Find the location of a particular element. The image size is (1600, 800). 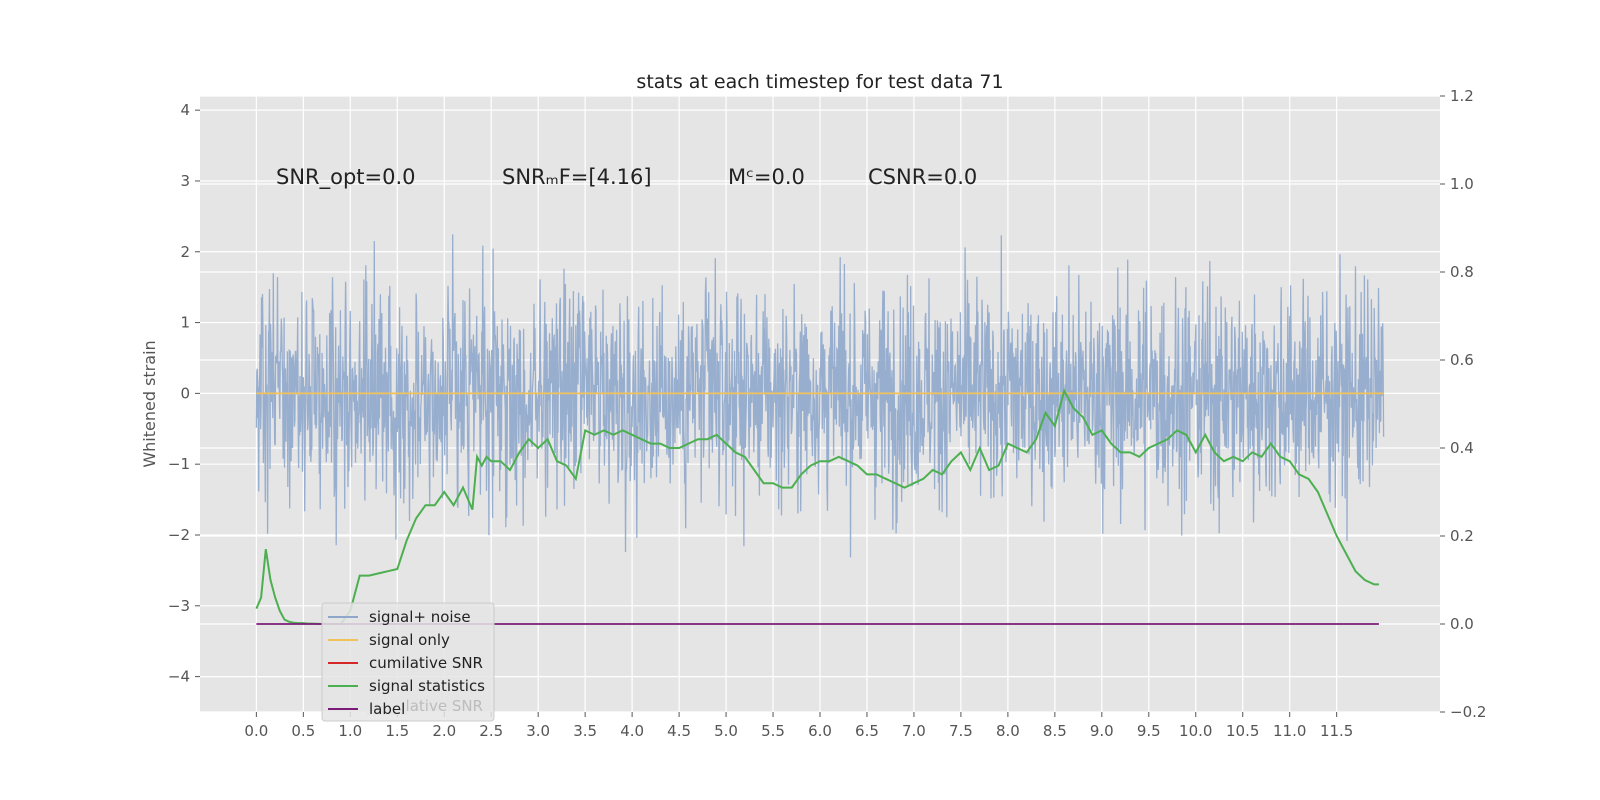

y-left-tick-label-7: −3 is located at coordinates (179, 606).